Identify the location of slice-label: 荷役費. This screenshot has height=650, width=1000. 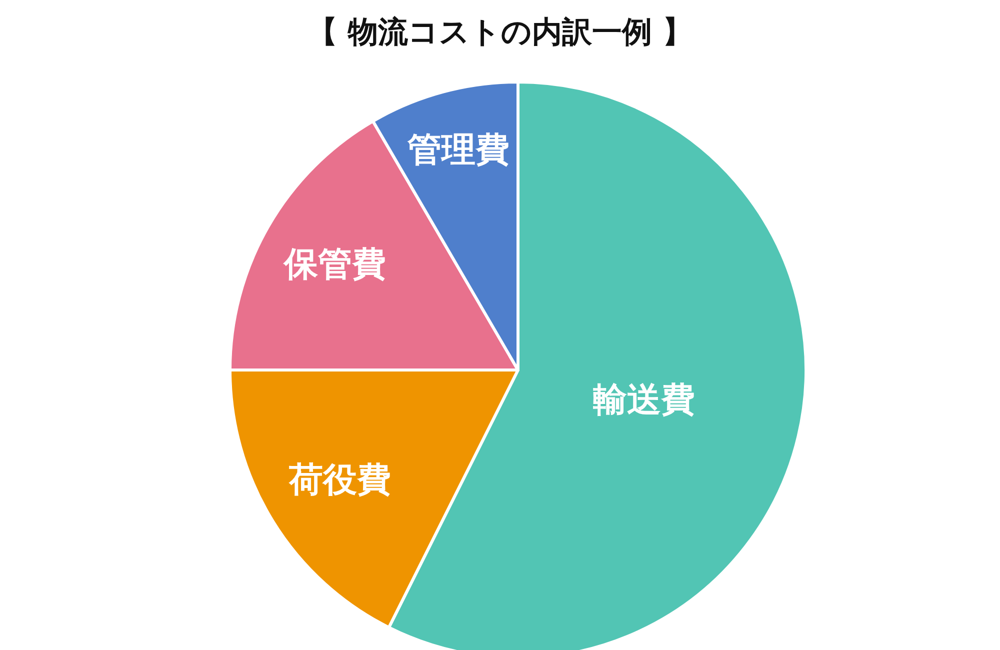
(339, 480).